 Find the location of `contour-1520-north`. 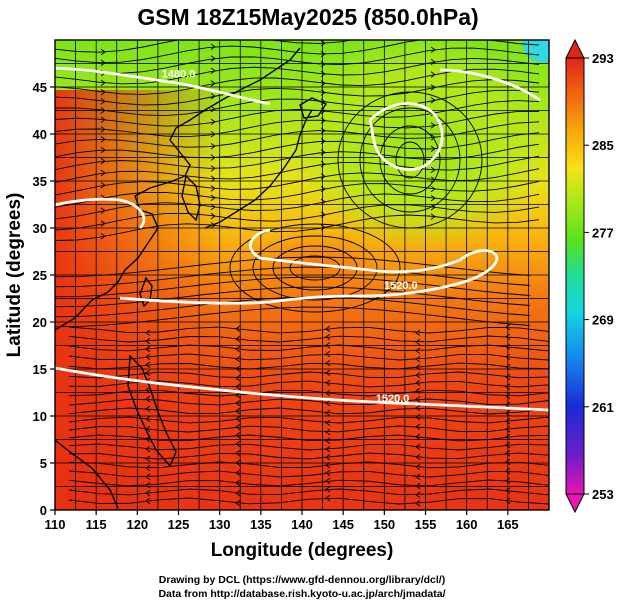

contour-1520-north is located at coordinates (309, 266).